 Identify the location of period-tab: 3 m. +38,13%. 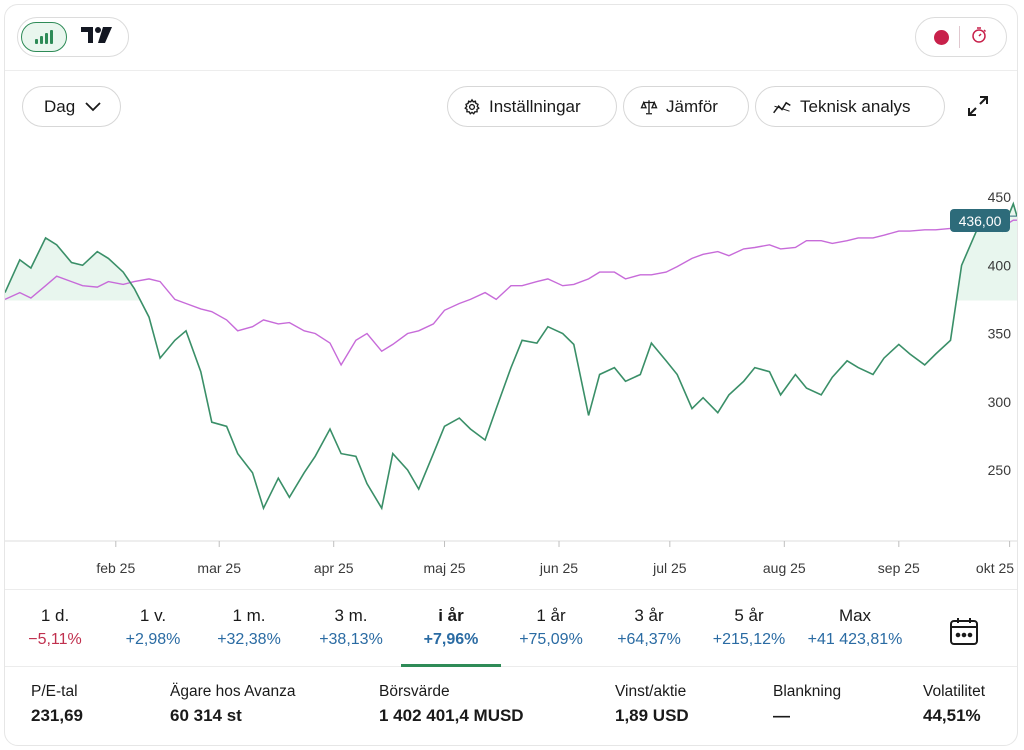
(351, 627).